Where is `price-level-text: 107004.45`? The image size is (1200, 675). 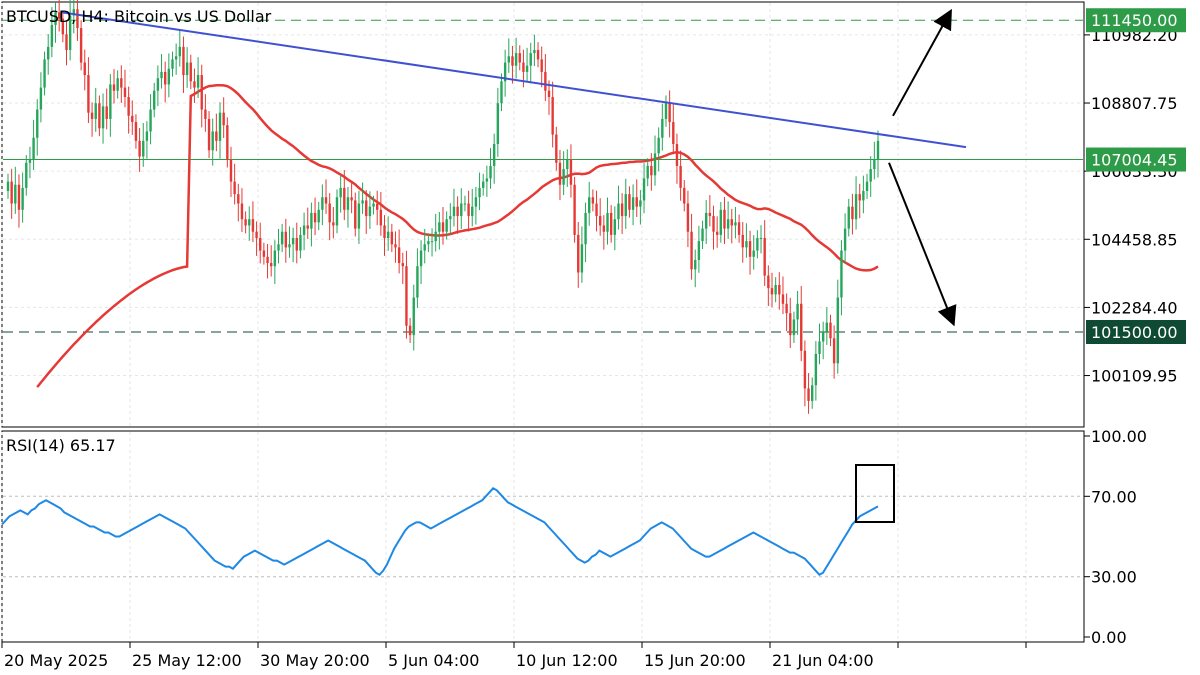
price-level-text: 107004.45 is located at coordinates (1134, 160).